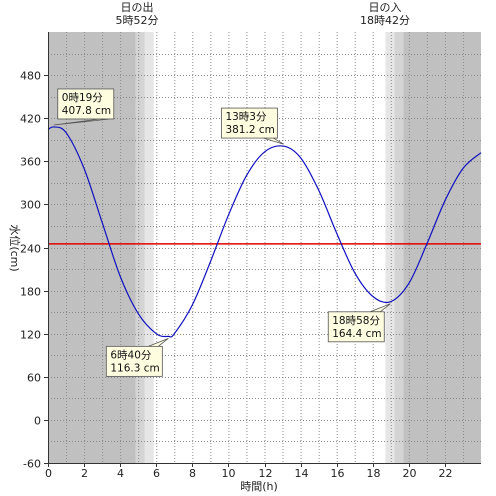  What do you see at coordinates (356, 321) in the screenshot?
I see `callout-time: 18時58分` at bounding box center [356, 321].